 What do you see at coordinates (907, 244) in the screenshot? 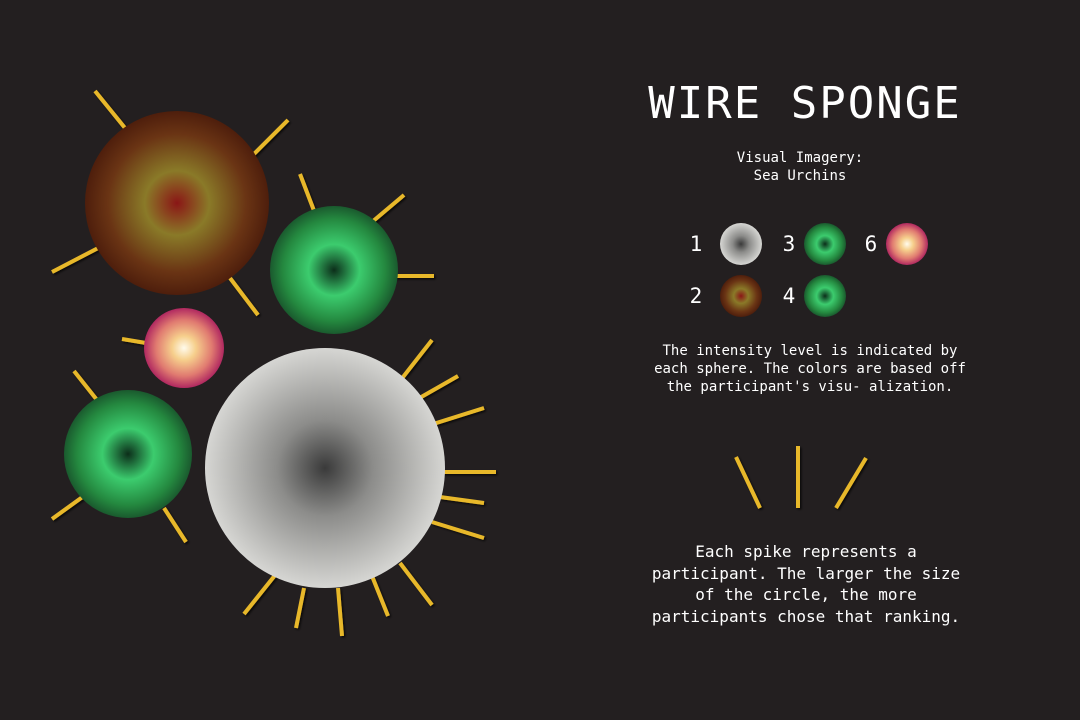
I see `legend-pink-swatch` at bounding box center [907, 244].